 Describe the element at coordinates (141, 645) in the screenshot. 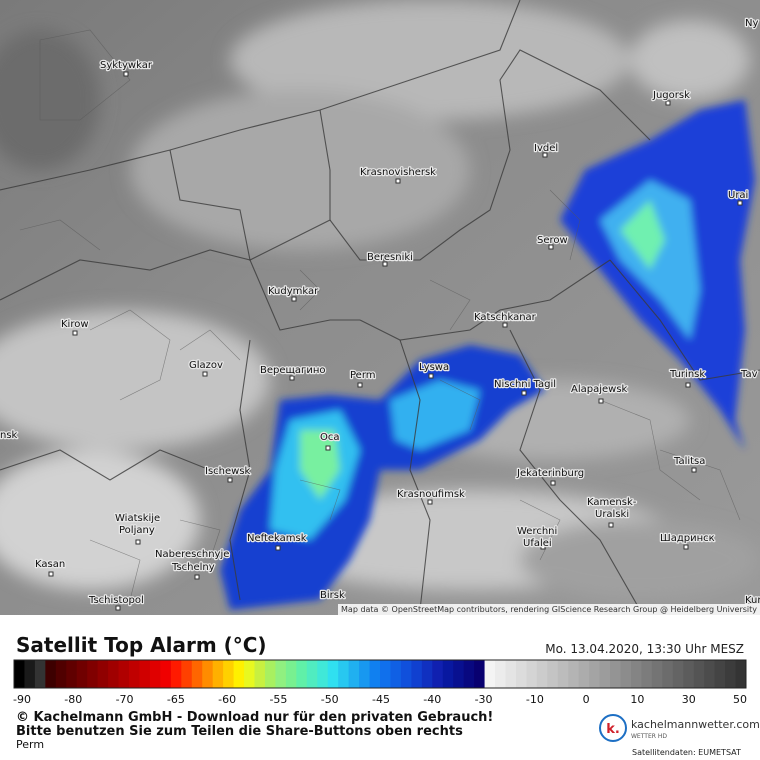

I see `legend-title: Satellit Top Alarm (°C)` at that location.